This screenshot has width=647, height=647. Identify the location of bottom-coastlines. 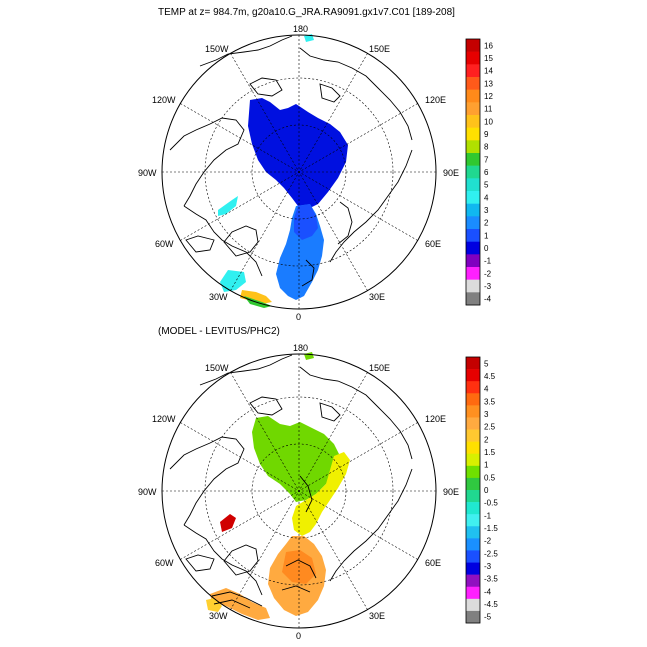
(291, 481).